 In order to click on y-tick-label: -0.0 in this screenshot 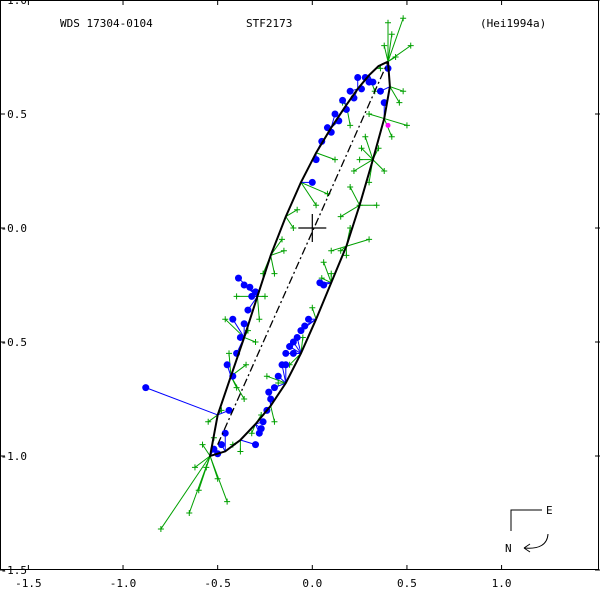, I will do `click(14, 228)`.